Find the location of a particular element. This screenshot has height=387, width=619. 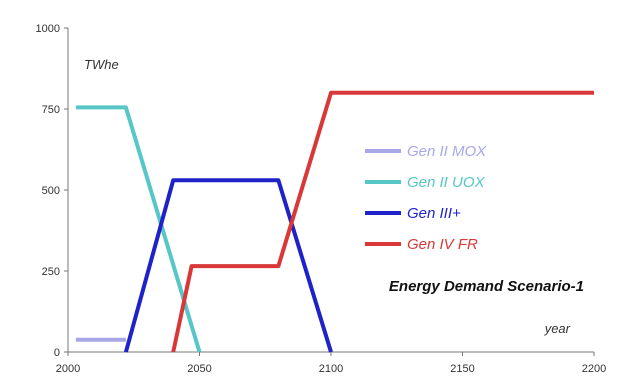

x-tick-label: 2000 is located at coordinates (68, 369).